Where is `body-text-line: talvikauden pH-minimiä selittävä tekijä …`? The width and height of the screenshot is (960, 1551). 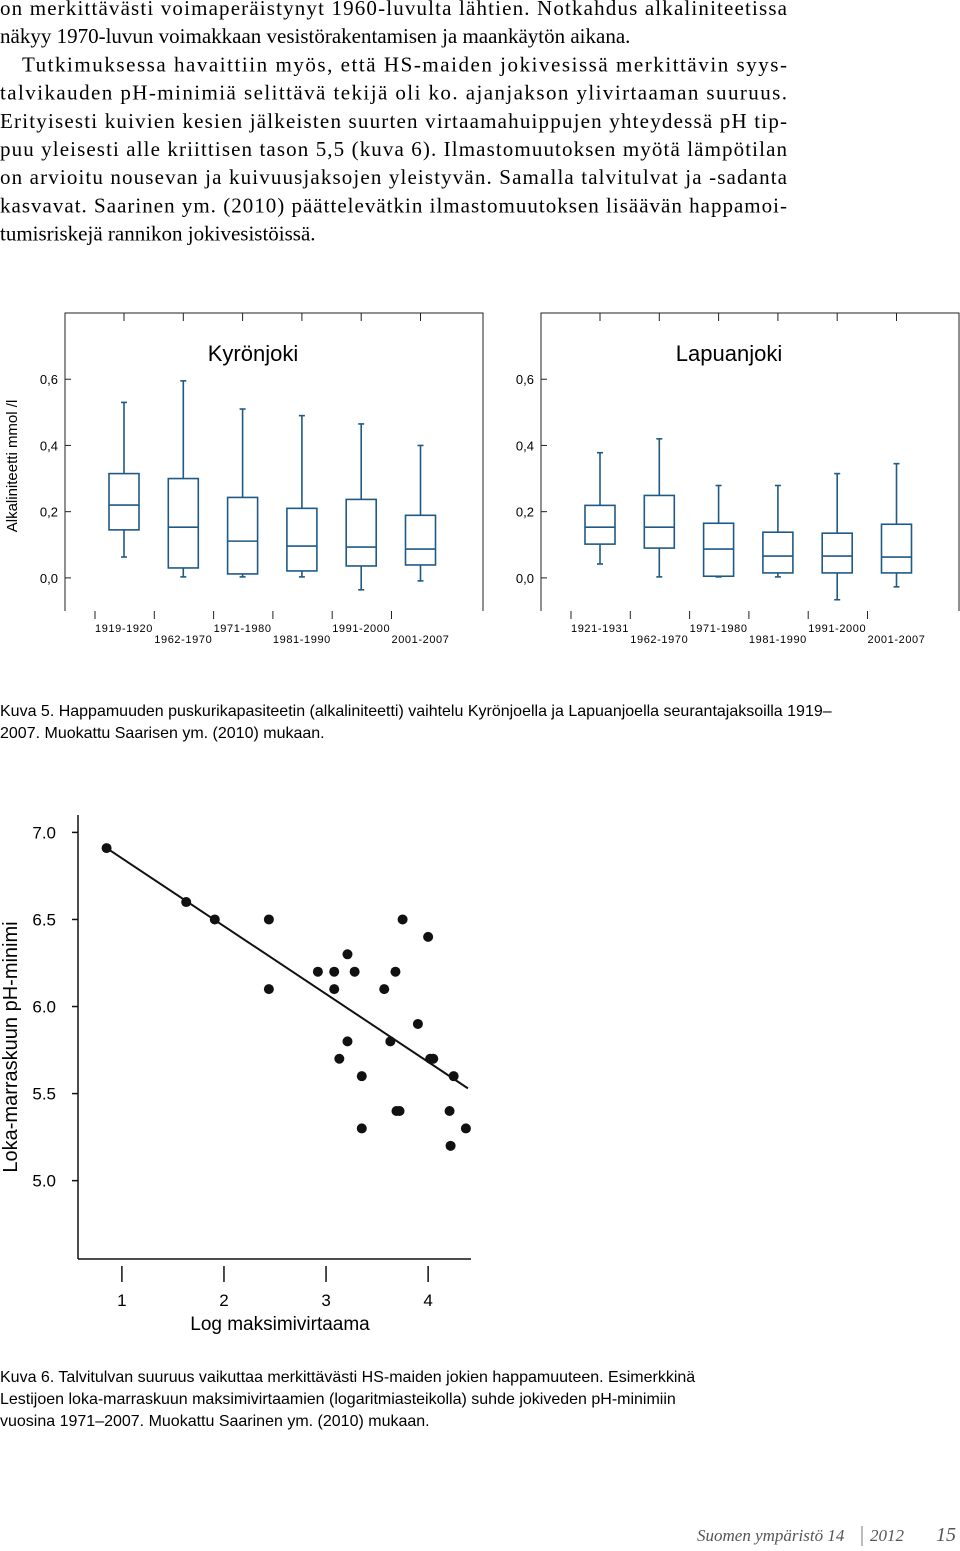 body-text-line: talvikauden pH-minimiä selittävä tekijä … is located at coordinates (393, 93).